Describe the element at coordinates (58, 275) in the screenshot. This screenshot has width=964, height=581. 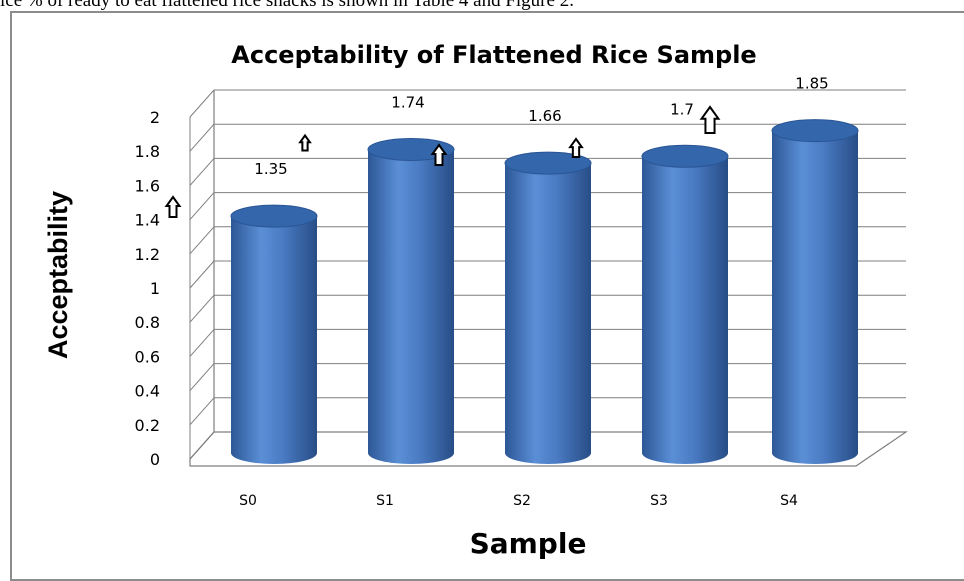
I see `y-axis-title: Acceptability` at that location.